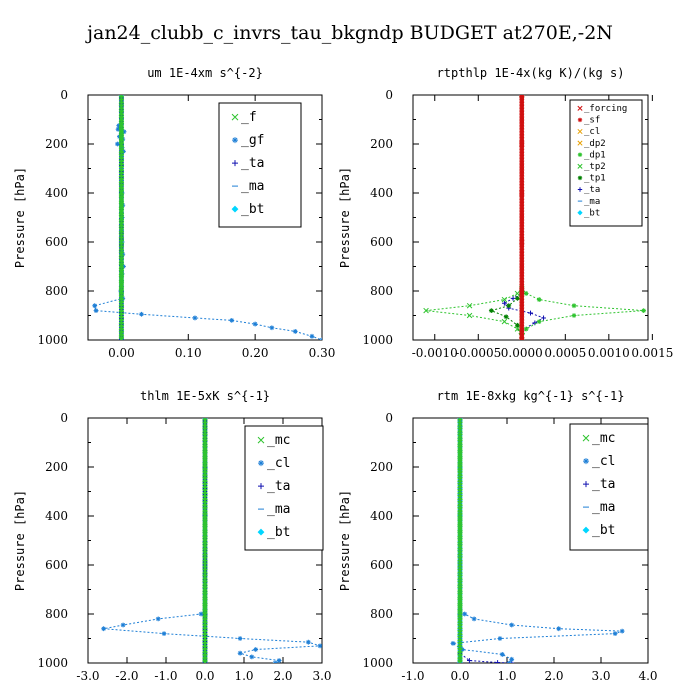  What do you see at coordinates (252, 209) in the screenshot?
I see `legend-label: _bt` at bounding box center [252, 209].